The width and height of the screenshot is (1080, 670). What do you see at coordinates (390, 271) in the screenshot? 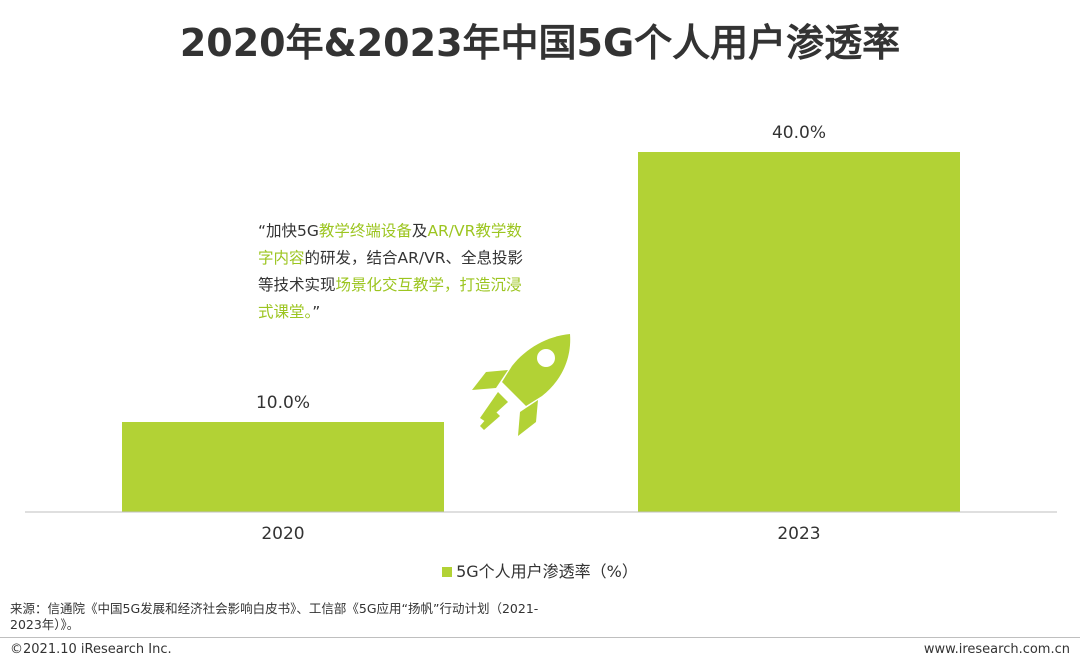
I see `quote-text: 的研发，结合AR/VR、全息投影等技术实现` at bounding box center [390, 271].